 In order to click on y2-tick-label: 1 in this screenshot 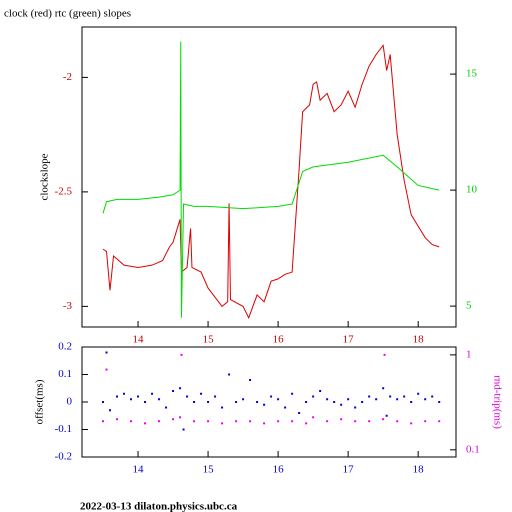, I will do `click(469, 354)`.